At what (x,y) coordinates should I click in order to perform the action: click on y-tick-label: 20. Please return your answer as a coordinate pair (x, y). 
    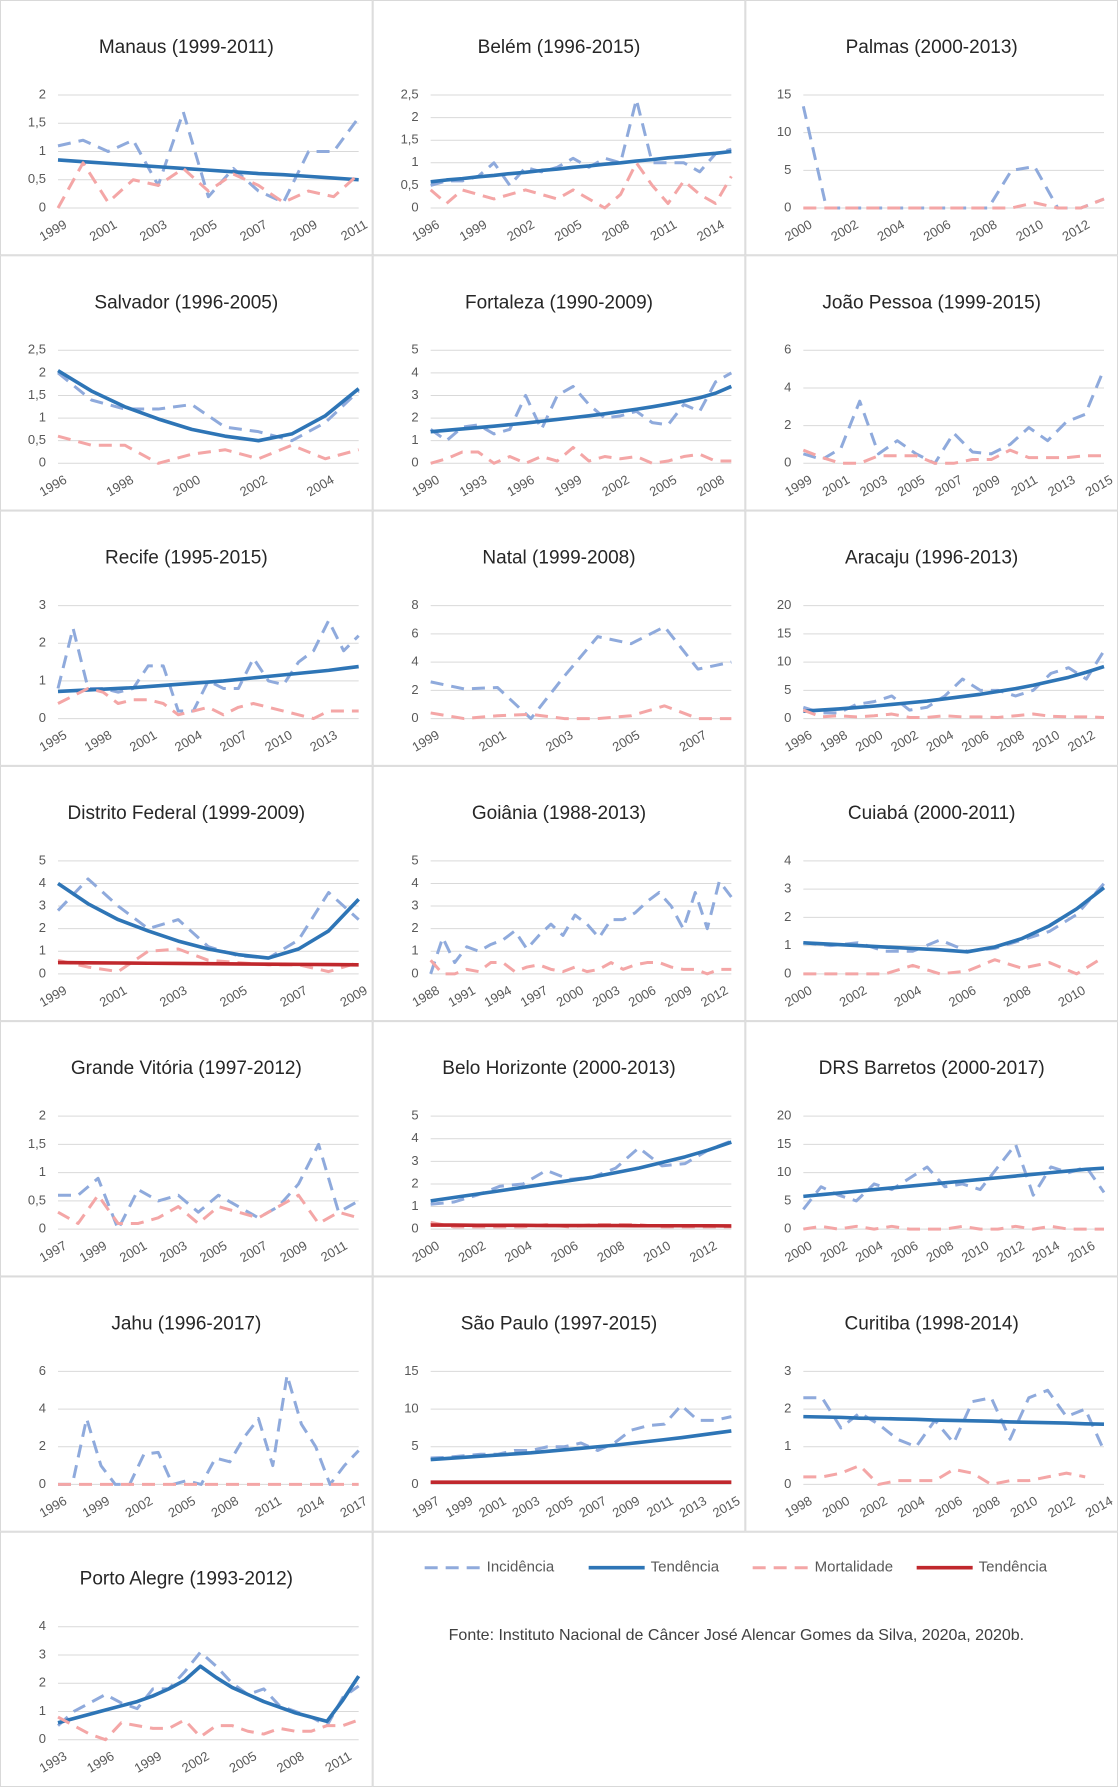
    Looking at the image, I should click on (784, 604).